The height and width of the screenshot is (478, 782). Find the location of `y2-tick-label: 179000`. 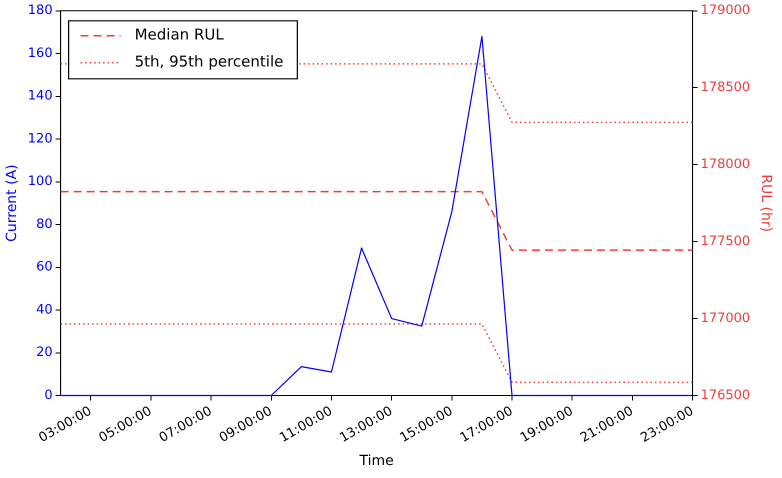

y2-tick-label: 179000 is located at coordinates (725, 10).